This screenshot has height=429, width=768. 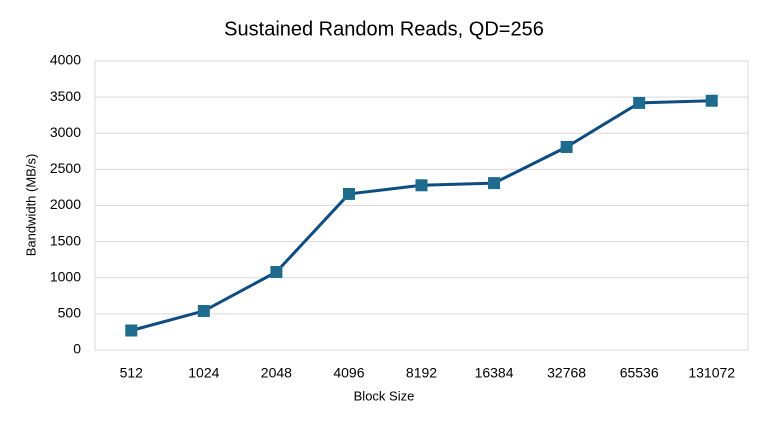 What do you see at coordinates (711, 373) in the screenshot?
I see `x-tick-label: 131072` at bounding box center [711, 373].